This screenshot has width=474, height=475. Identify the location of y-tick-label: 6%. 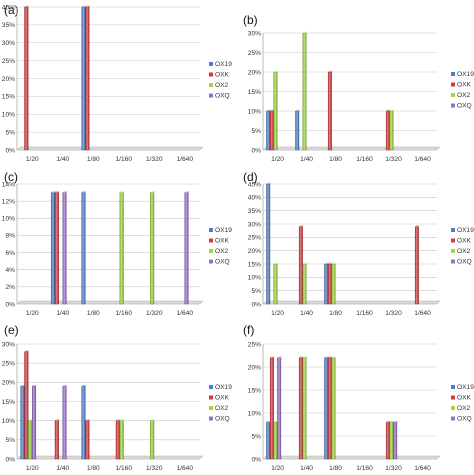
(10, 253).